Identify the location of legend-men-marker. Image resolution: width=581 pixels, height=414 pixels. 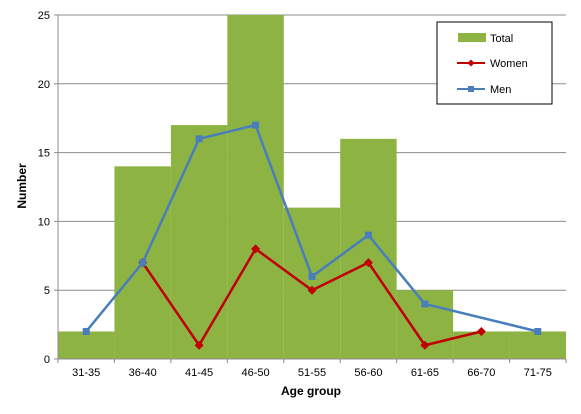
(471, 89).